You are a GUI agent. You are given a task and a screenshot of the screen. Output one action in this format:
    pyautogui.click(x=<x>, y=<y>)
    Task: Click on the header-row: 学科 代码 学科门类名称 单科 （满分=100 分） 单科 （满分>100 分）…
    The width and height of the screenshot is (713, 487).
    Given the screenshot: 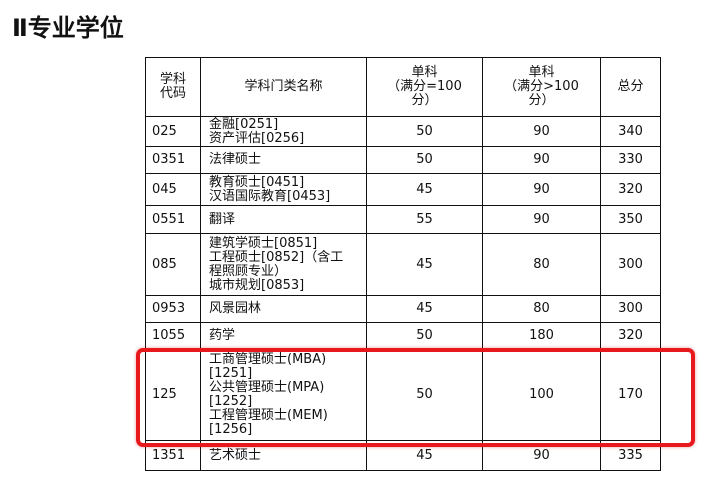 What is the action you would take?
    pyautogui.click(x=403, y=87)
    